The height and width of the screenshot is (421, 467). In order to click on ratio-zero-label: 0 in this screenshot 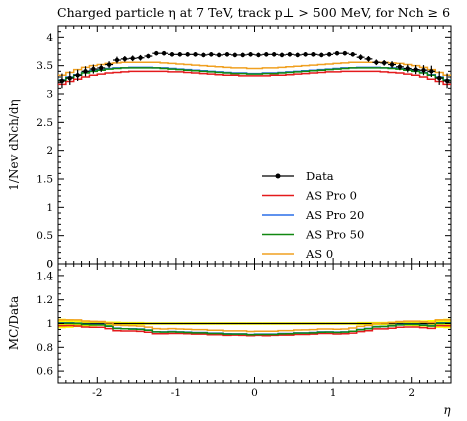, I will do `click(49, 265)`.